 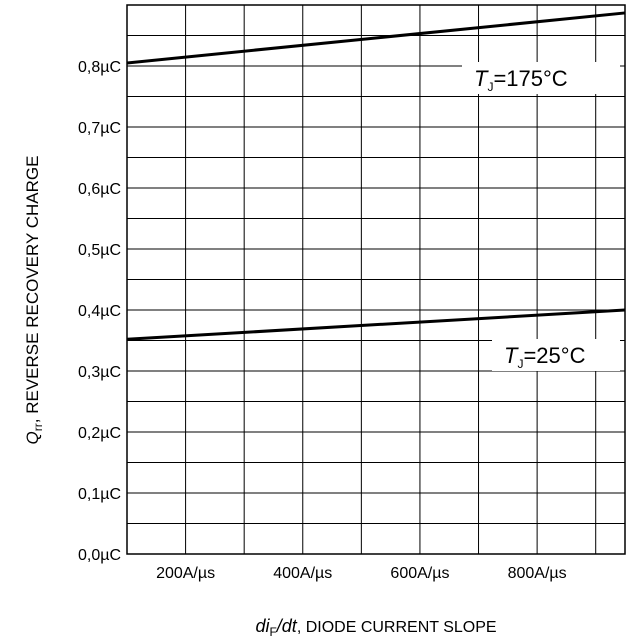 What do you see at coordinates (99, 311) in the screenshot?
I see `y-tick-label: 0,4µC` at bounding box center [99, 311].